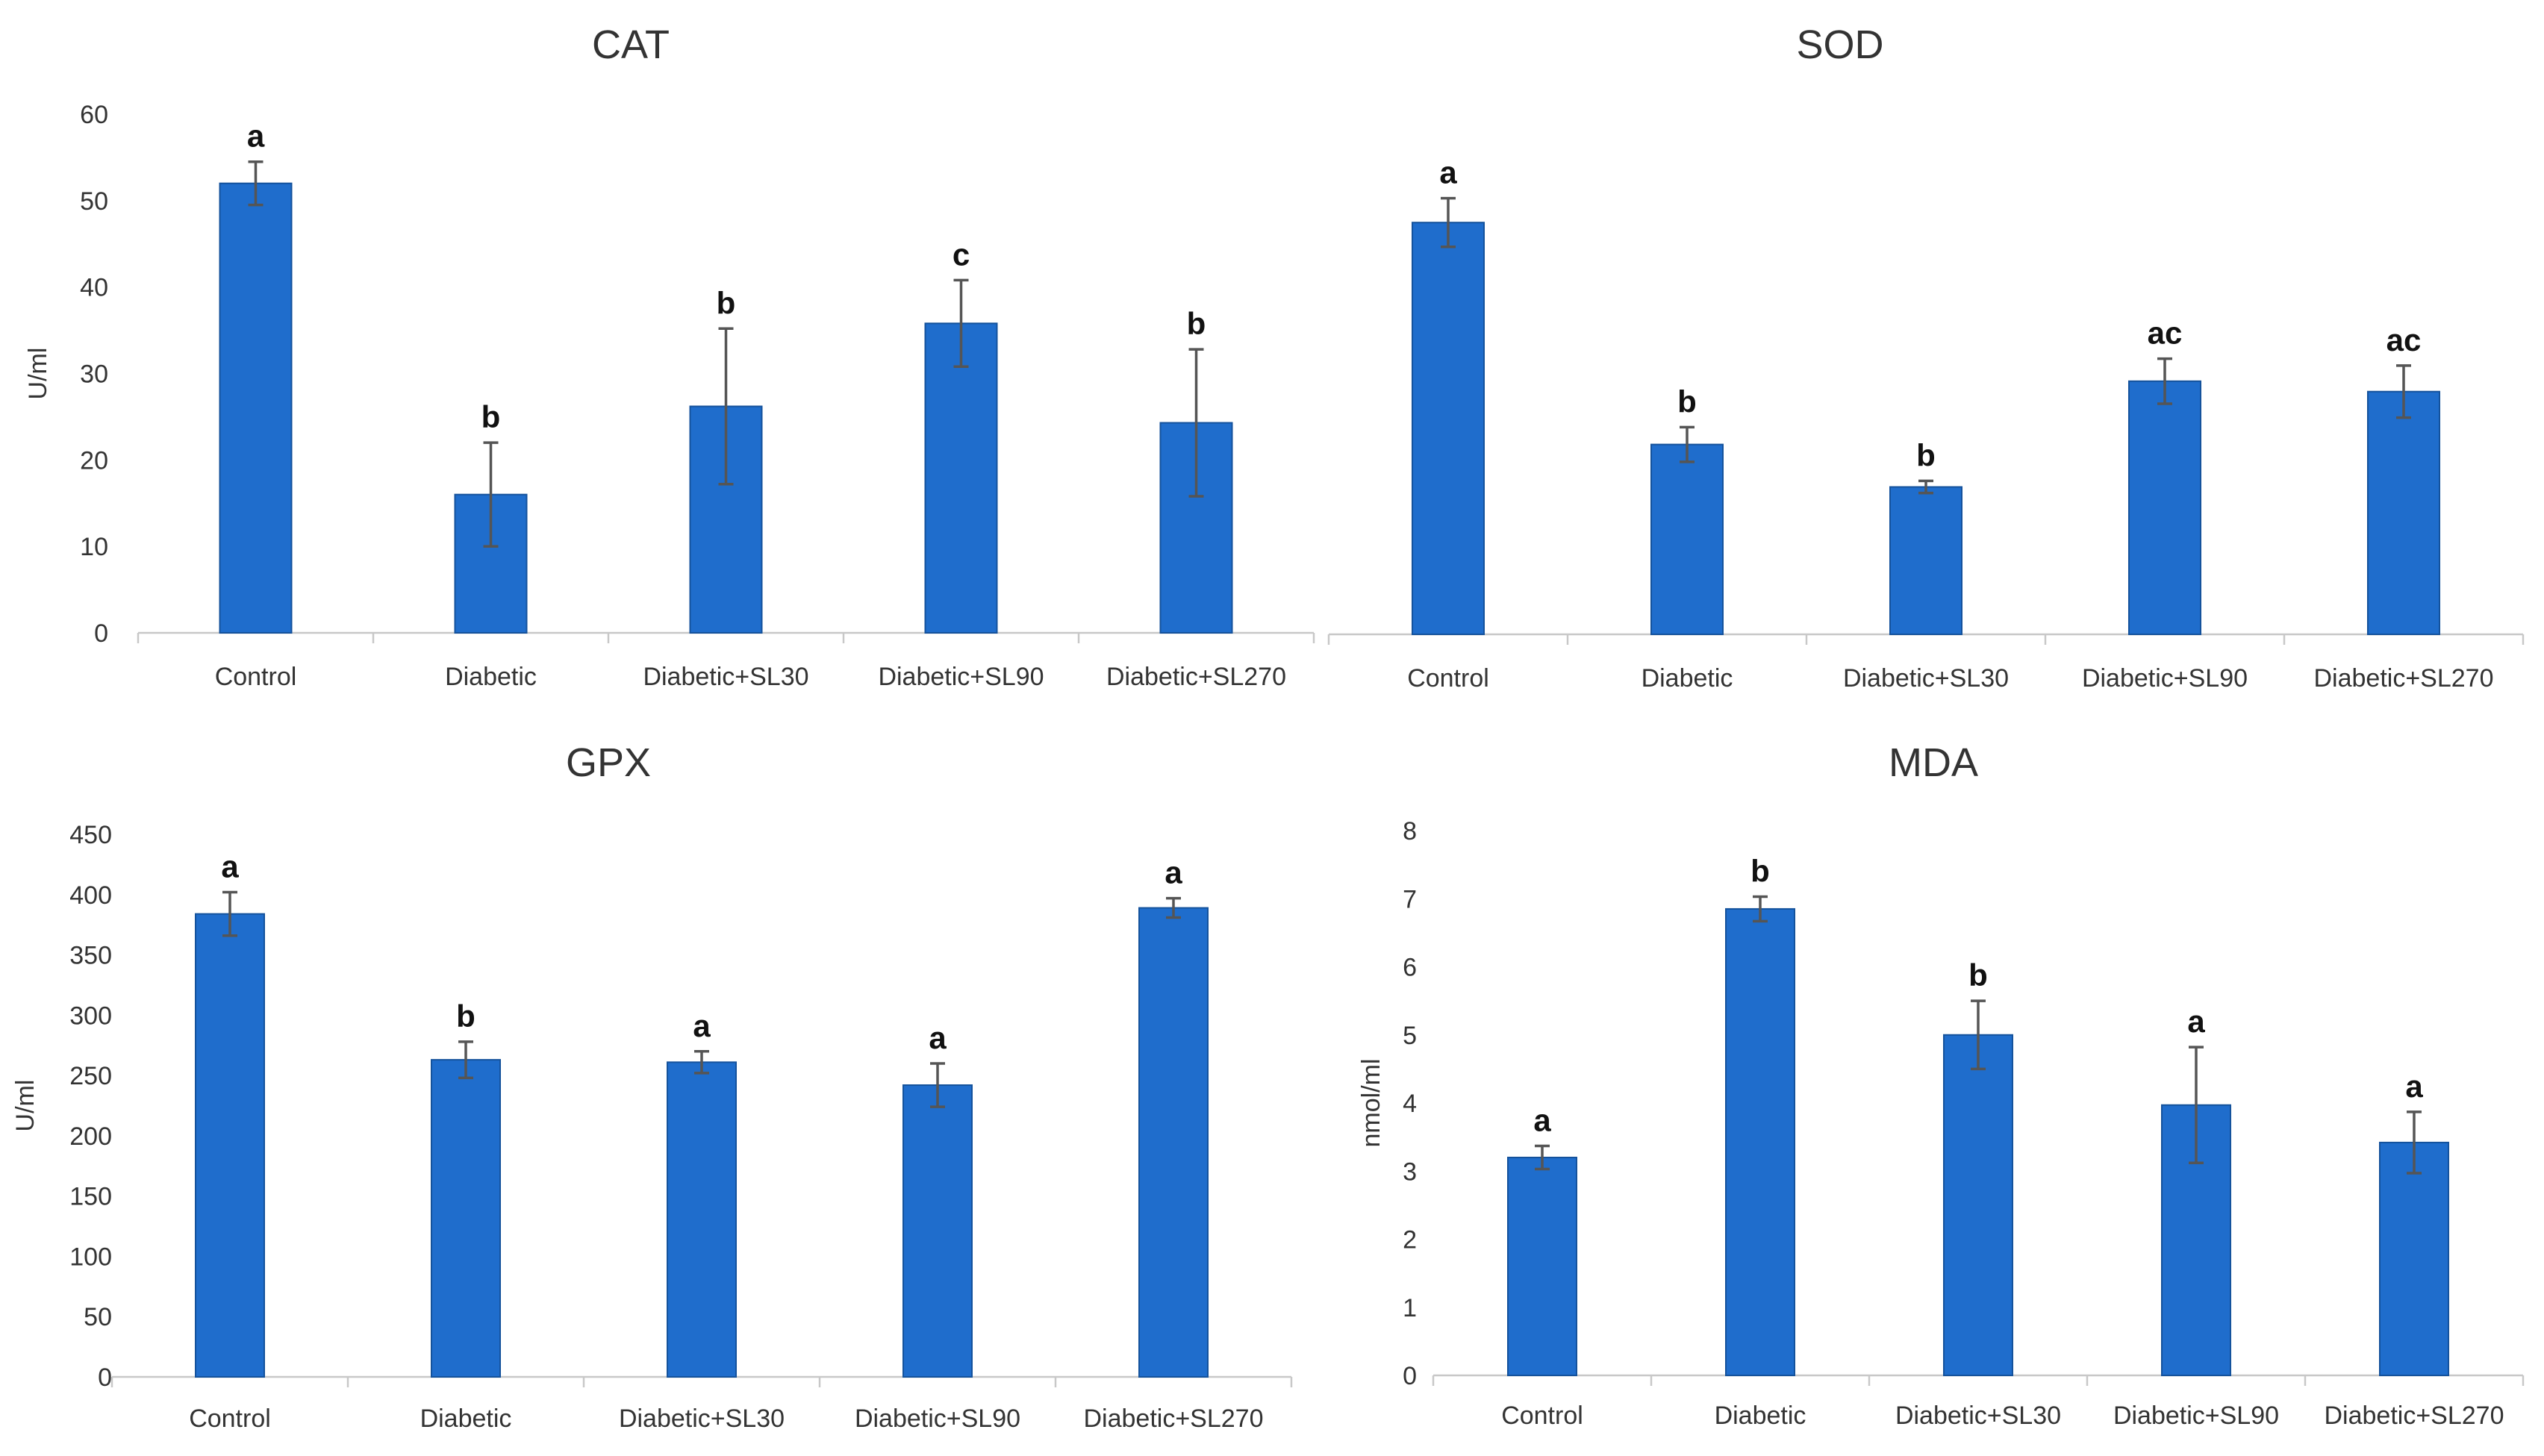 Image resolution: width=2544 pixels, height=1456 pixels. I want to click on y-tick-label: 60, so click(94, 115).